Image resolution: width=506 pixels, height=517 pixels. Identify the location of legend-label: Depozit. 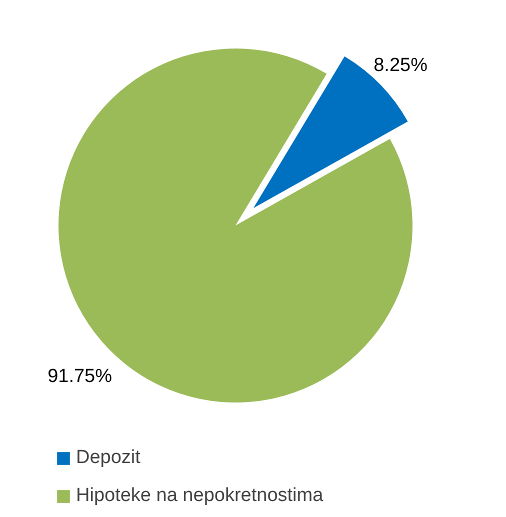
(108, 458).